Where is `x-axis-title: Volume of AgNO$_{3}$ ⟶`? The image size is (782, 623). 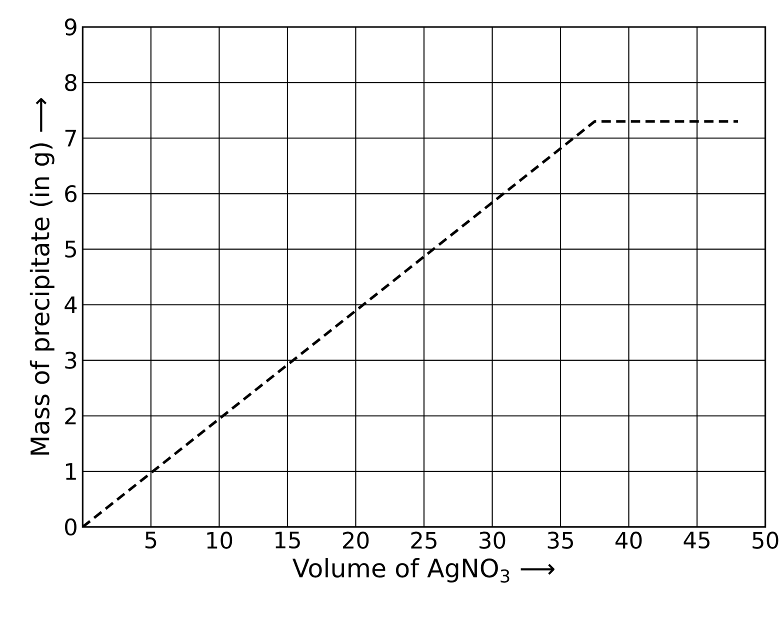 x-axis-title: Volume of AgNO$_{3}$ ⟶ is located at coordinates (423, 570).